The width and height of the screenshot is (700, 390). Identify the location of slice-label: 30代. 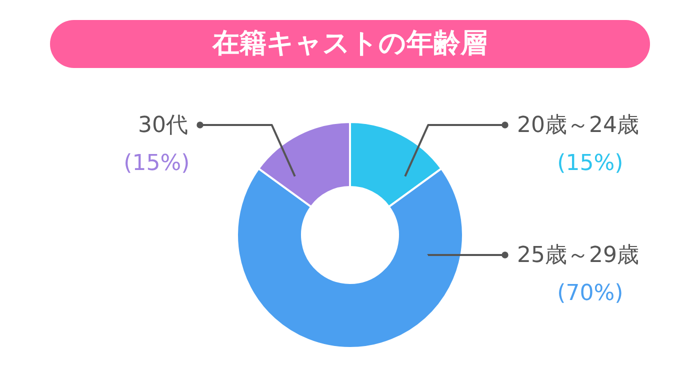
(163, 125).